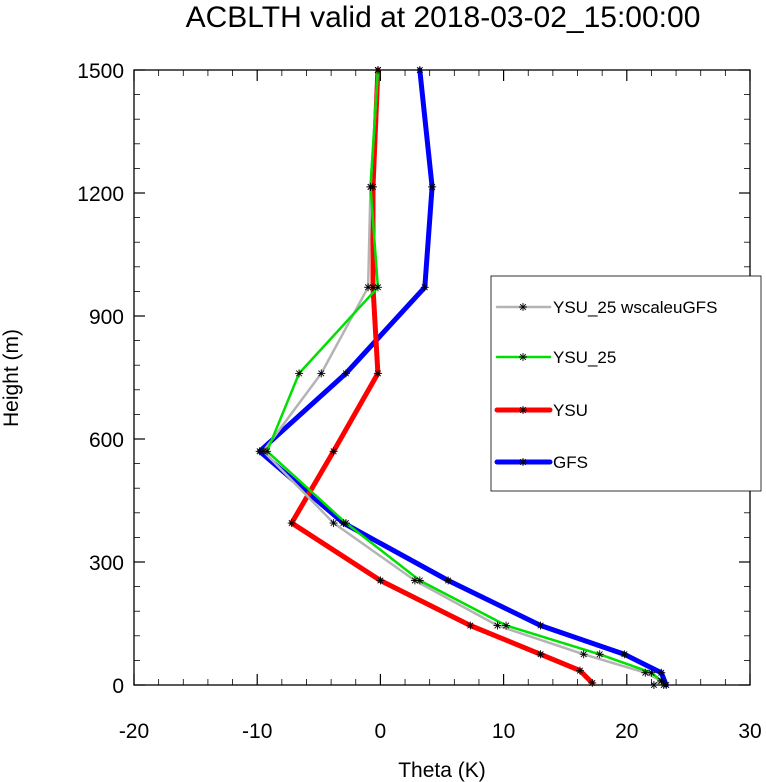  Describe the element at coordinates (570, 410) in the screenshot. I see `legend-label-ysu: YSU` at that location.